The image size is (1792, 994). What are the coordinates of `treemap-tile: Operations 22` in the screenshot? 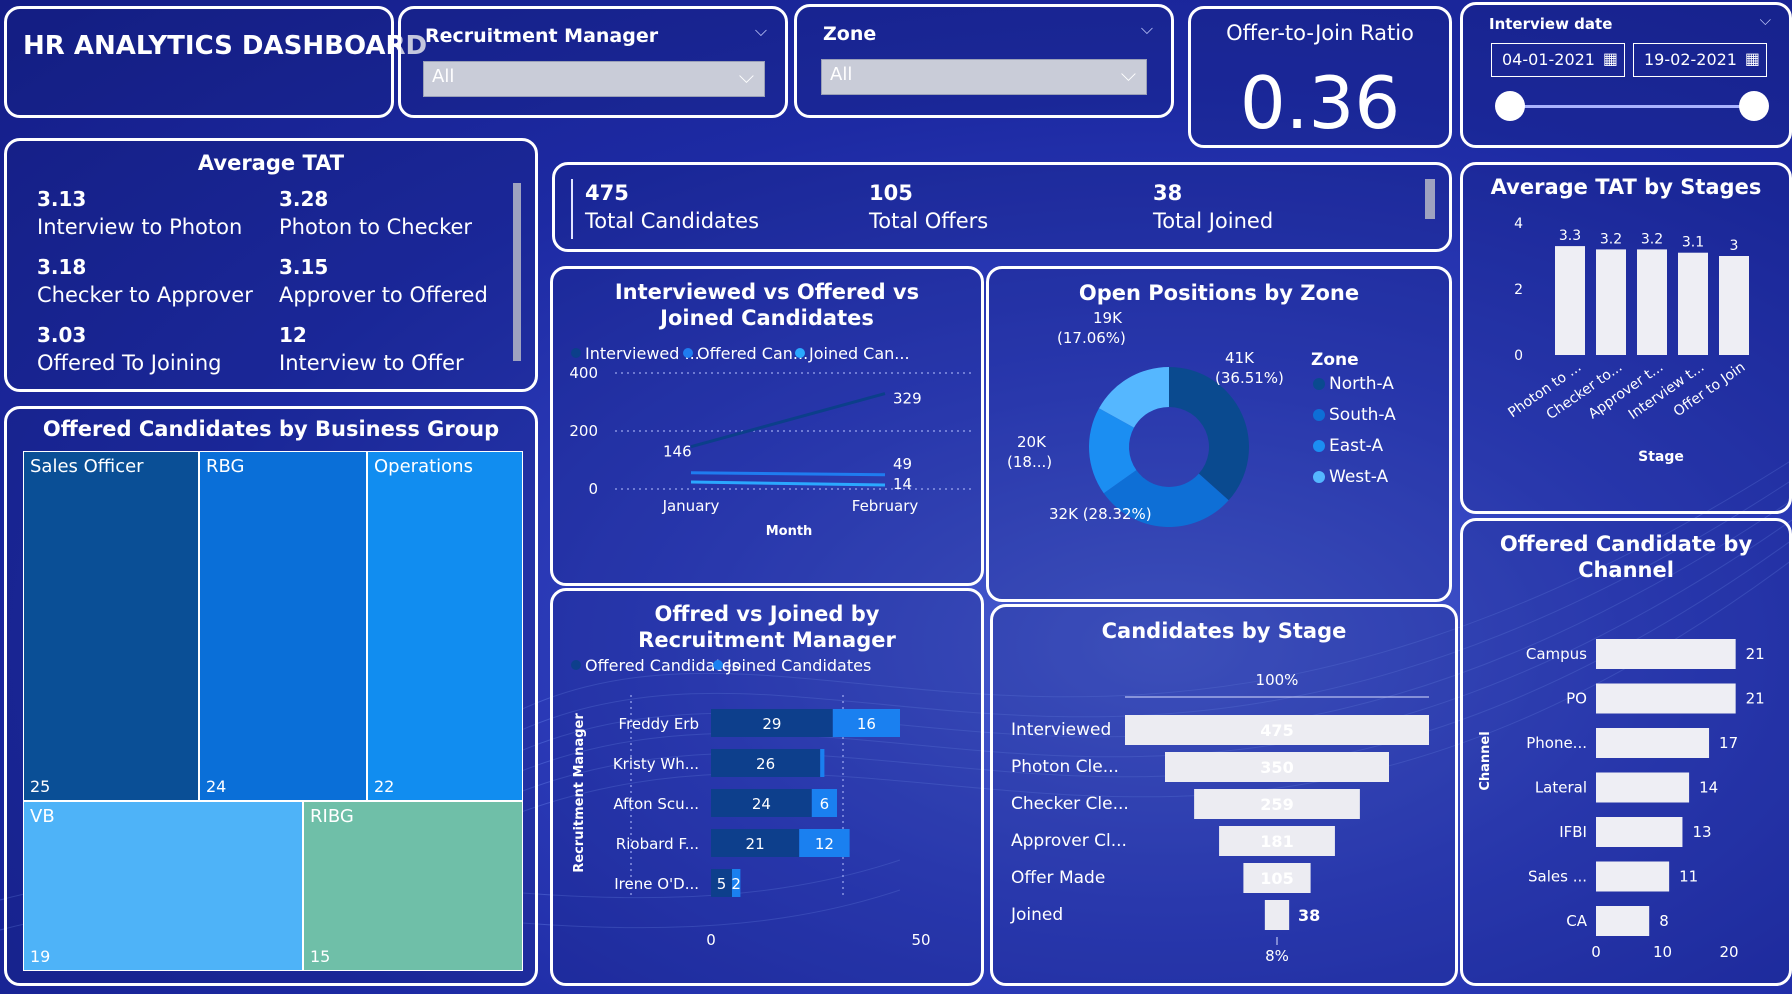 It's located at (445, 626).